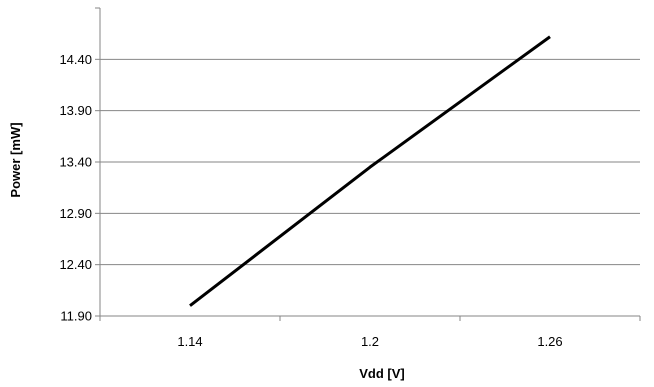 The width and height of the screenshot is (654, 387). What do you see at coordinates (549, 341) in the screenshot?
I see `x-tick-label: 1.26` at bounding box center [549, 341].